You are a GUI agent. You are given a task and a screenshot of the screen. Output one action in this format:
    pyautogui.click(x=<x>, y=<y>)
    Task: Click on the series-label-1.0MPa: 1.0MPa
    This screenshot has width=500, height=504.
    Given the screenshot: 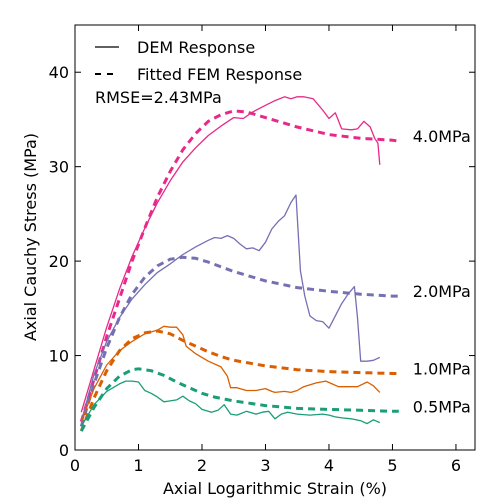 What is the action you would take?
    pyautogui.click(x=442, y=369)
    